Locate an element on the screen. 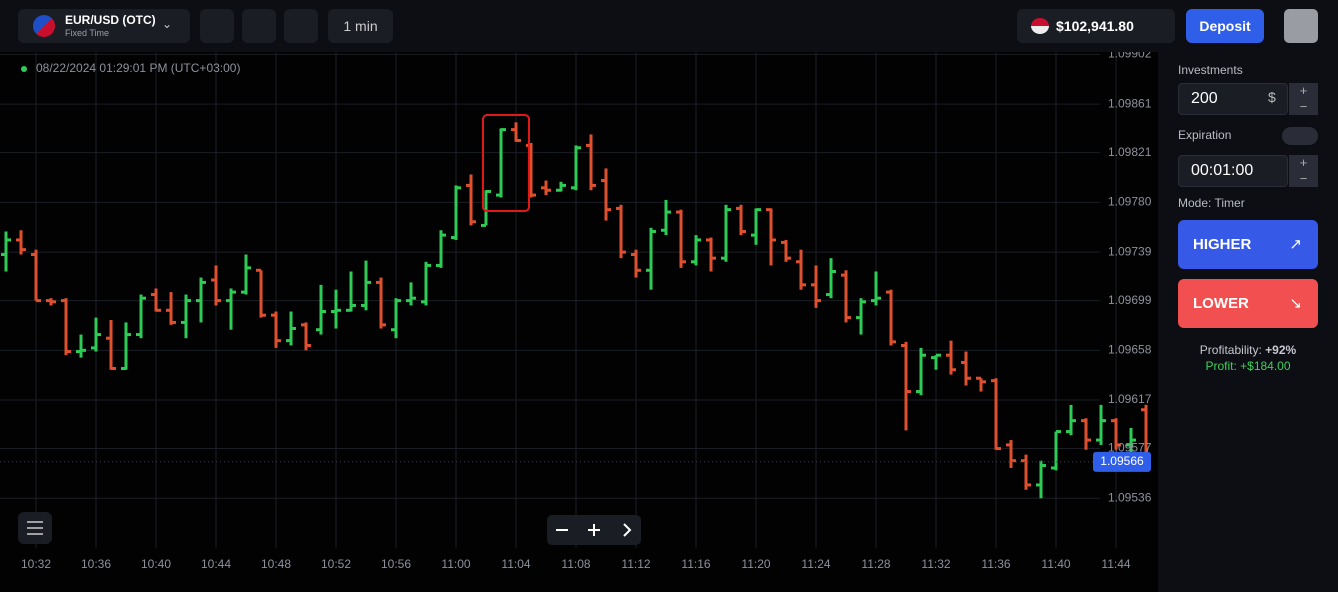 The width and height of the screenshot is (1338, 592). profitability-value: +92% is located at coordinates (1281, 350).